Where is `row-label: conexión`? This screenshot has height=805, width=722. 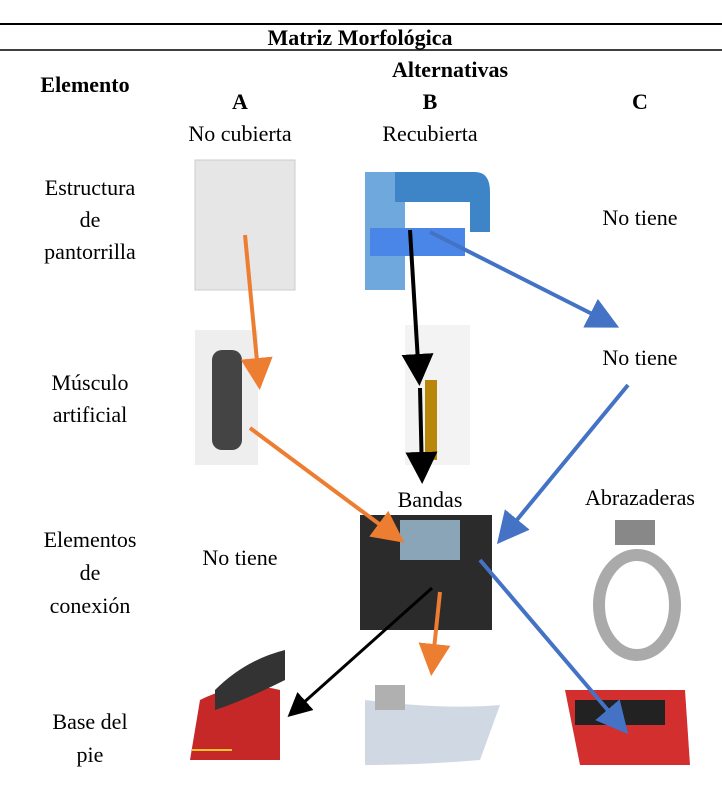
row-label: conexión is located at coordinates (90, 605).